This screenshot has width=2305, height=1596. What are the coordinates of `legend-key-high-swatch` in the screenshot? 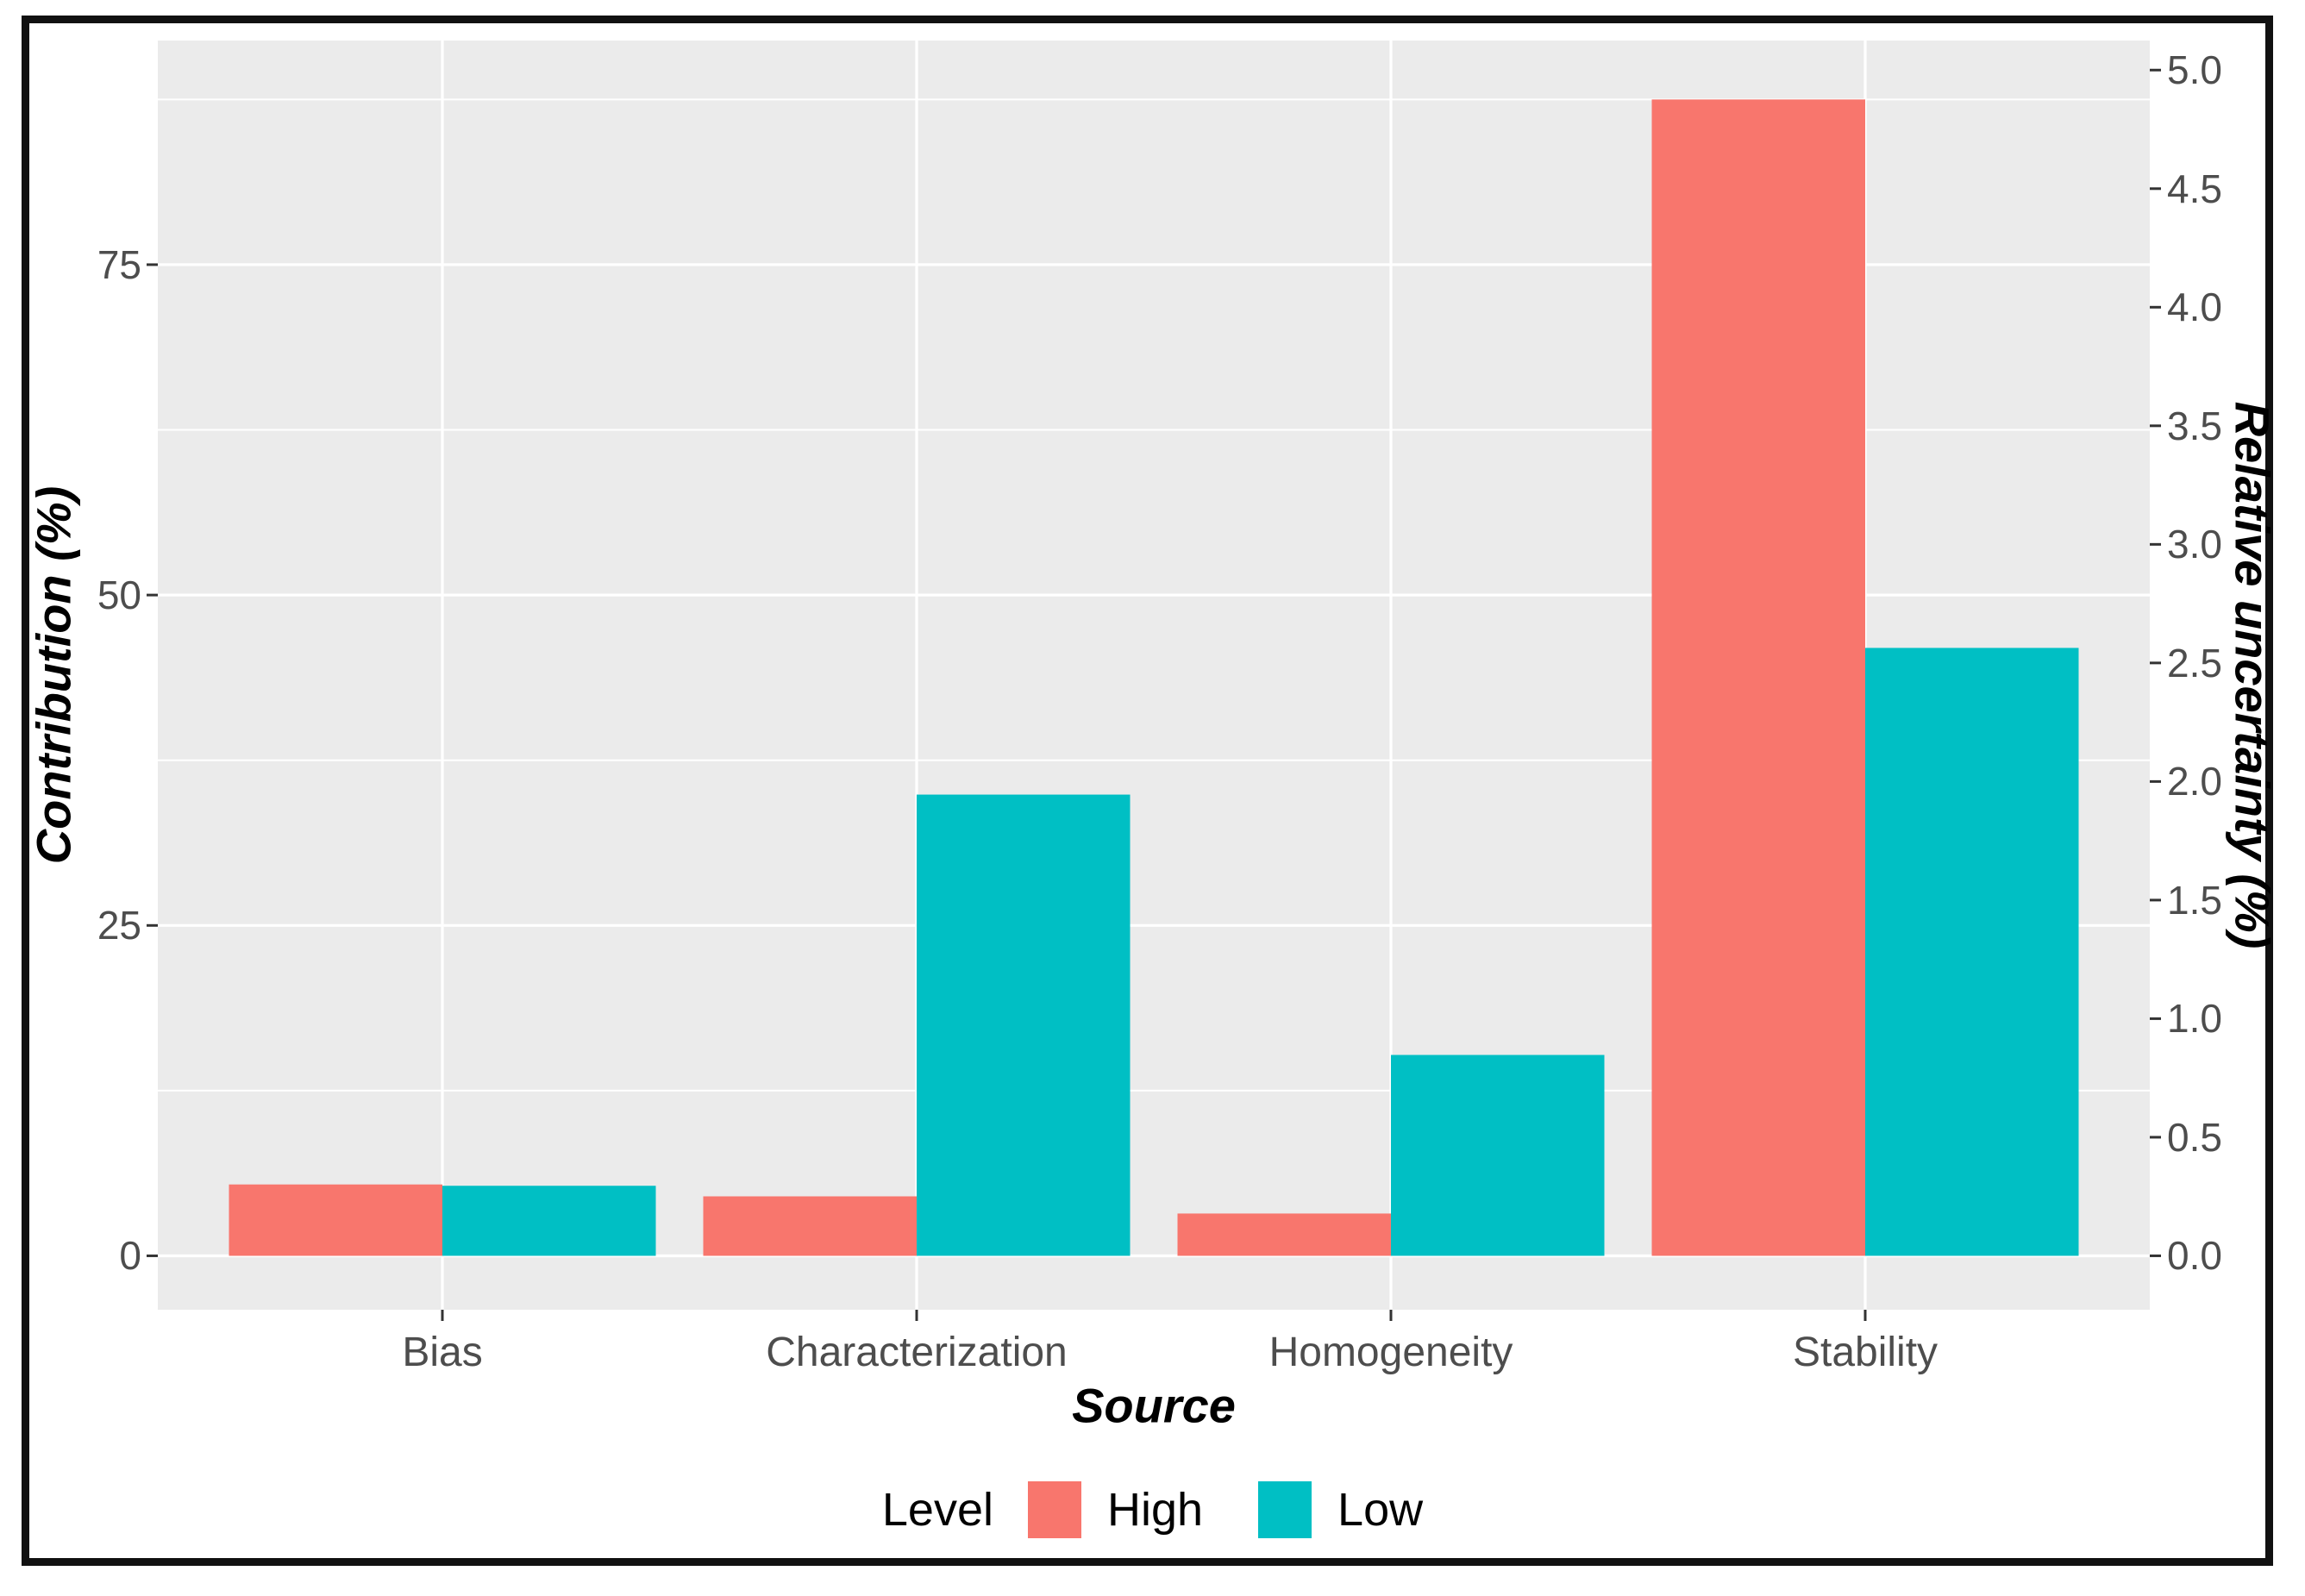 It's located at (1054, 1509).